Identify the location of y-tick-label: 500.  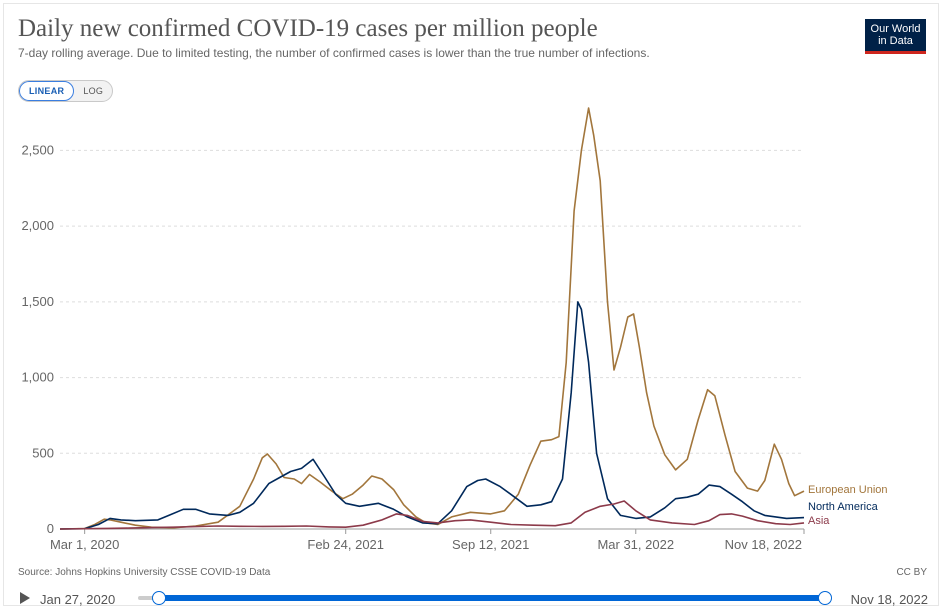
(43, 452).